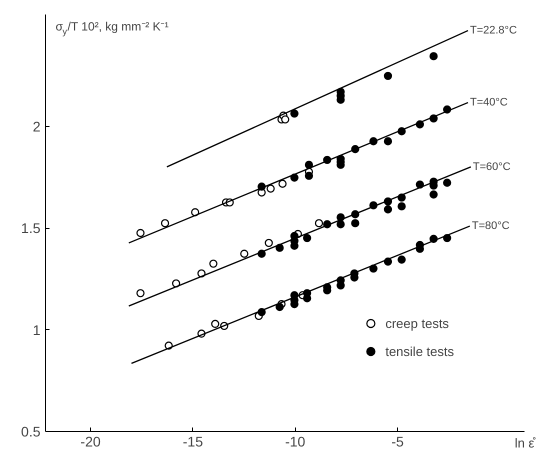  Describe the element at coordinates (419, 351) in the screenshot. I see `legend-label: tensile tests` at that location.